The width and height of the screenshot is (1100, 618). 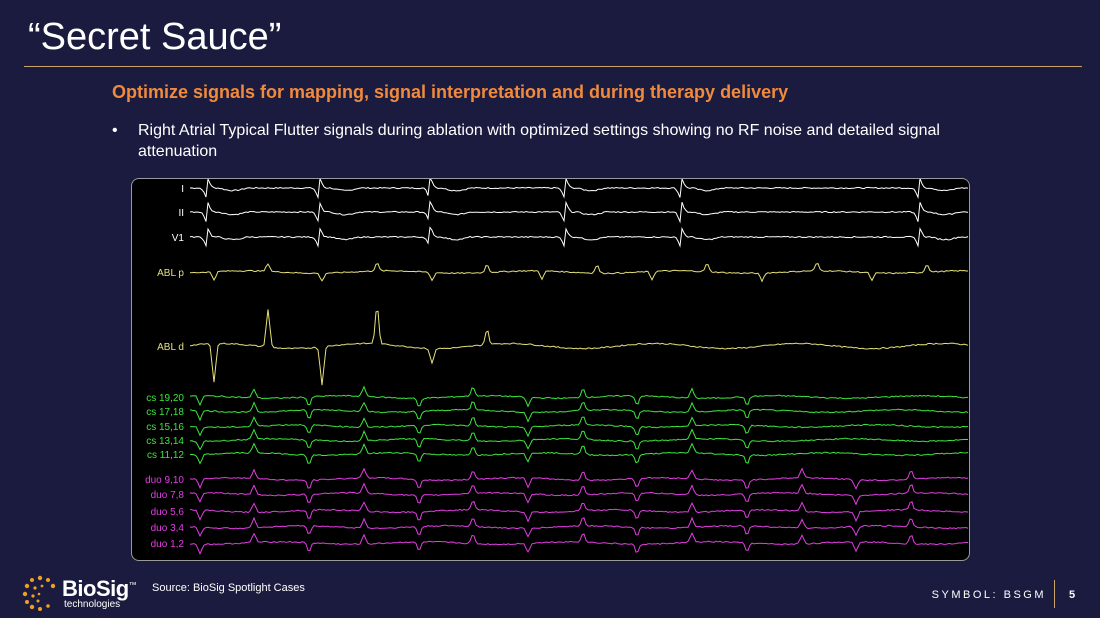 What do you see at coordinates (92, 604) in the screenshot?
I see `logo-subtitle: technologies` at bounding box center [92, 604].